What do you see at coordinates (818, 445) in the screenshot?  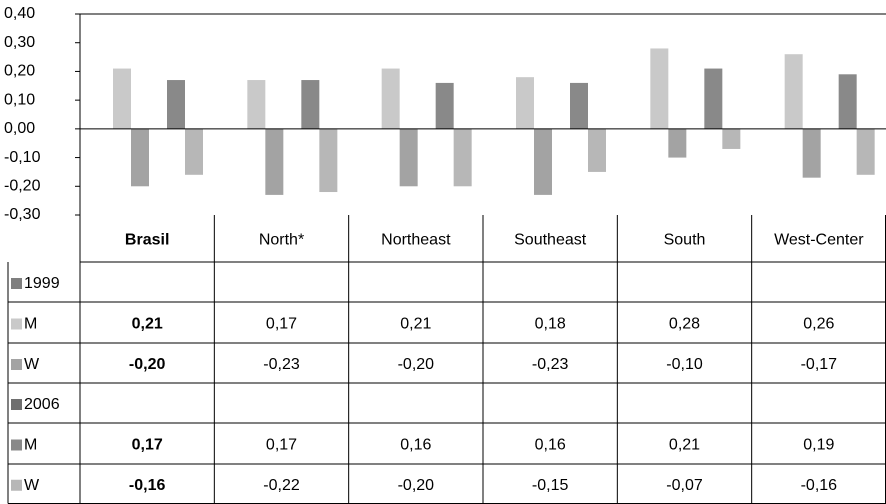 I see `cell-value: 0,19` at bounding box center [818, 445].